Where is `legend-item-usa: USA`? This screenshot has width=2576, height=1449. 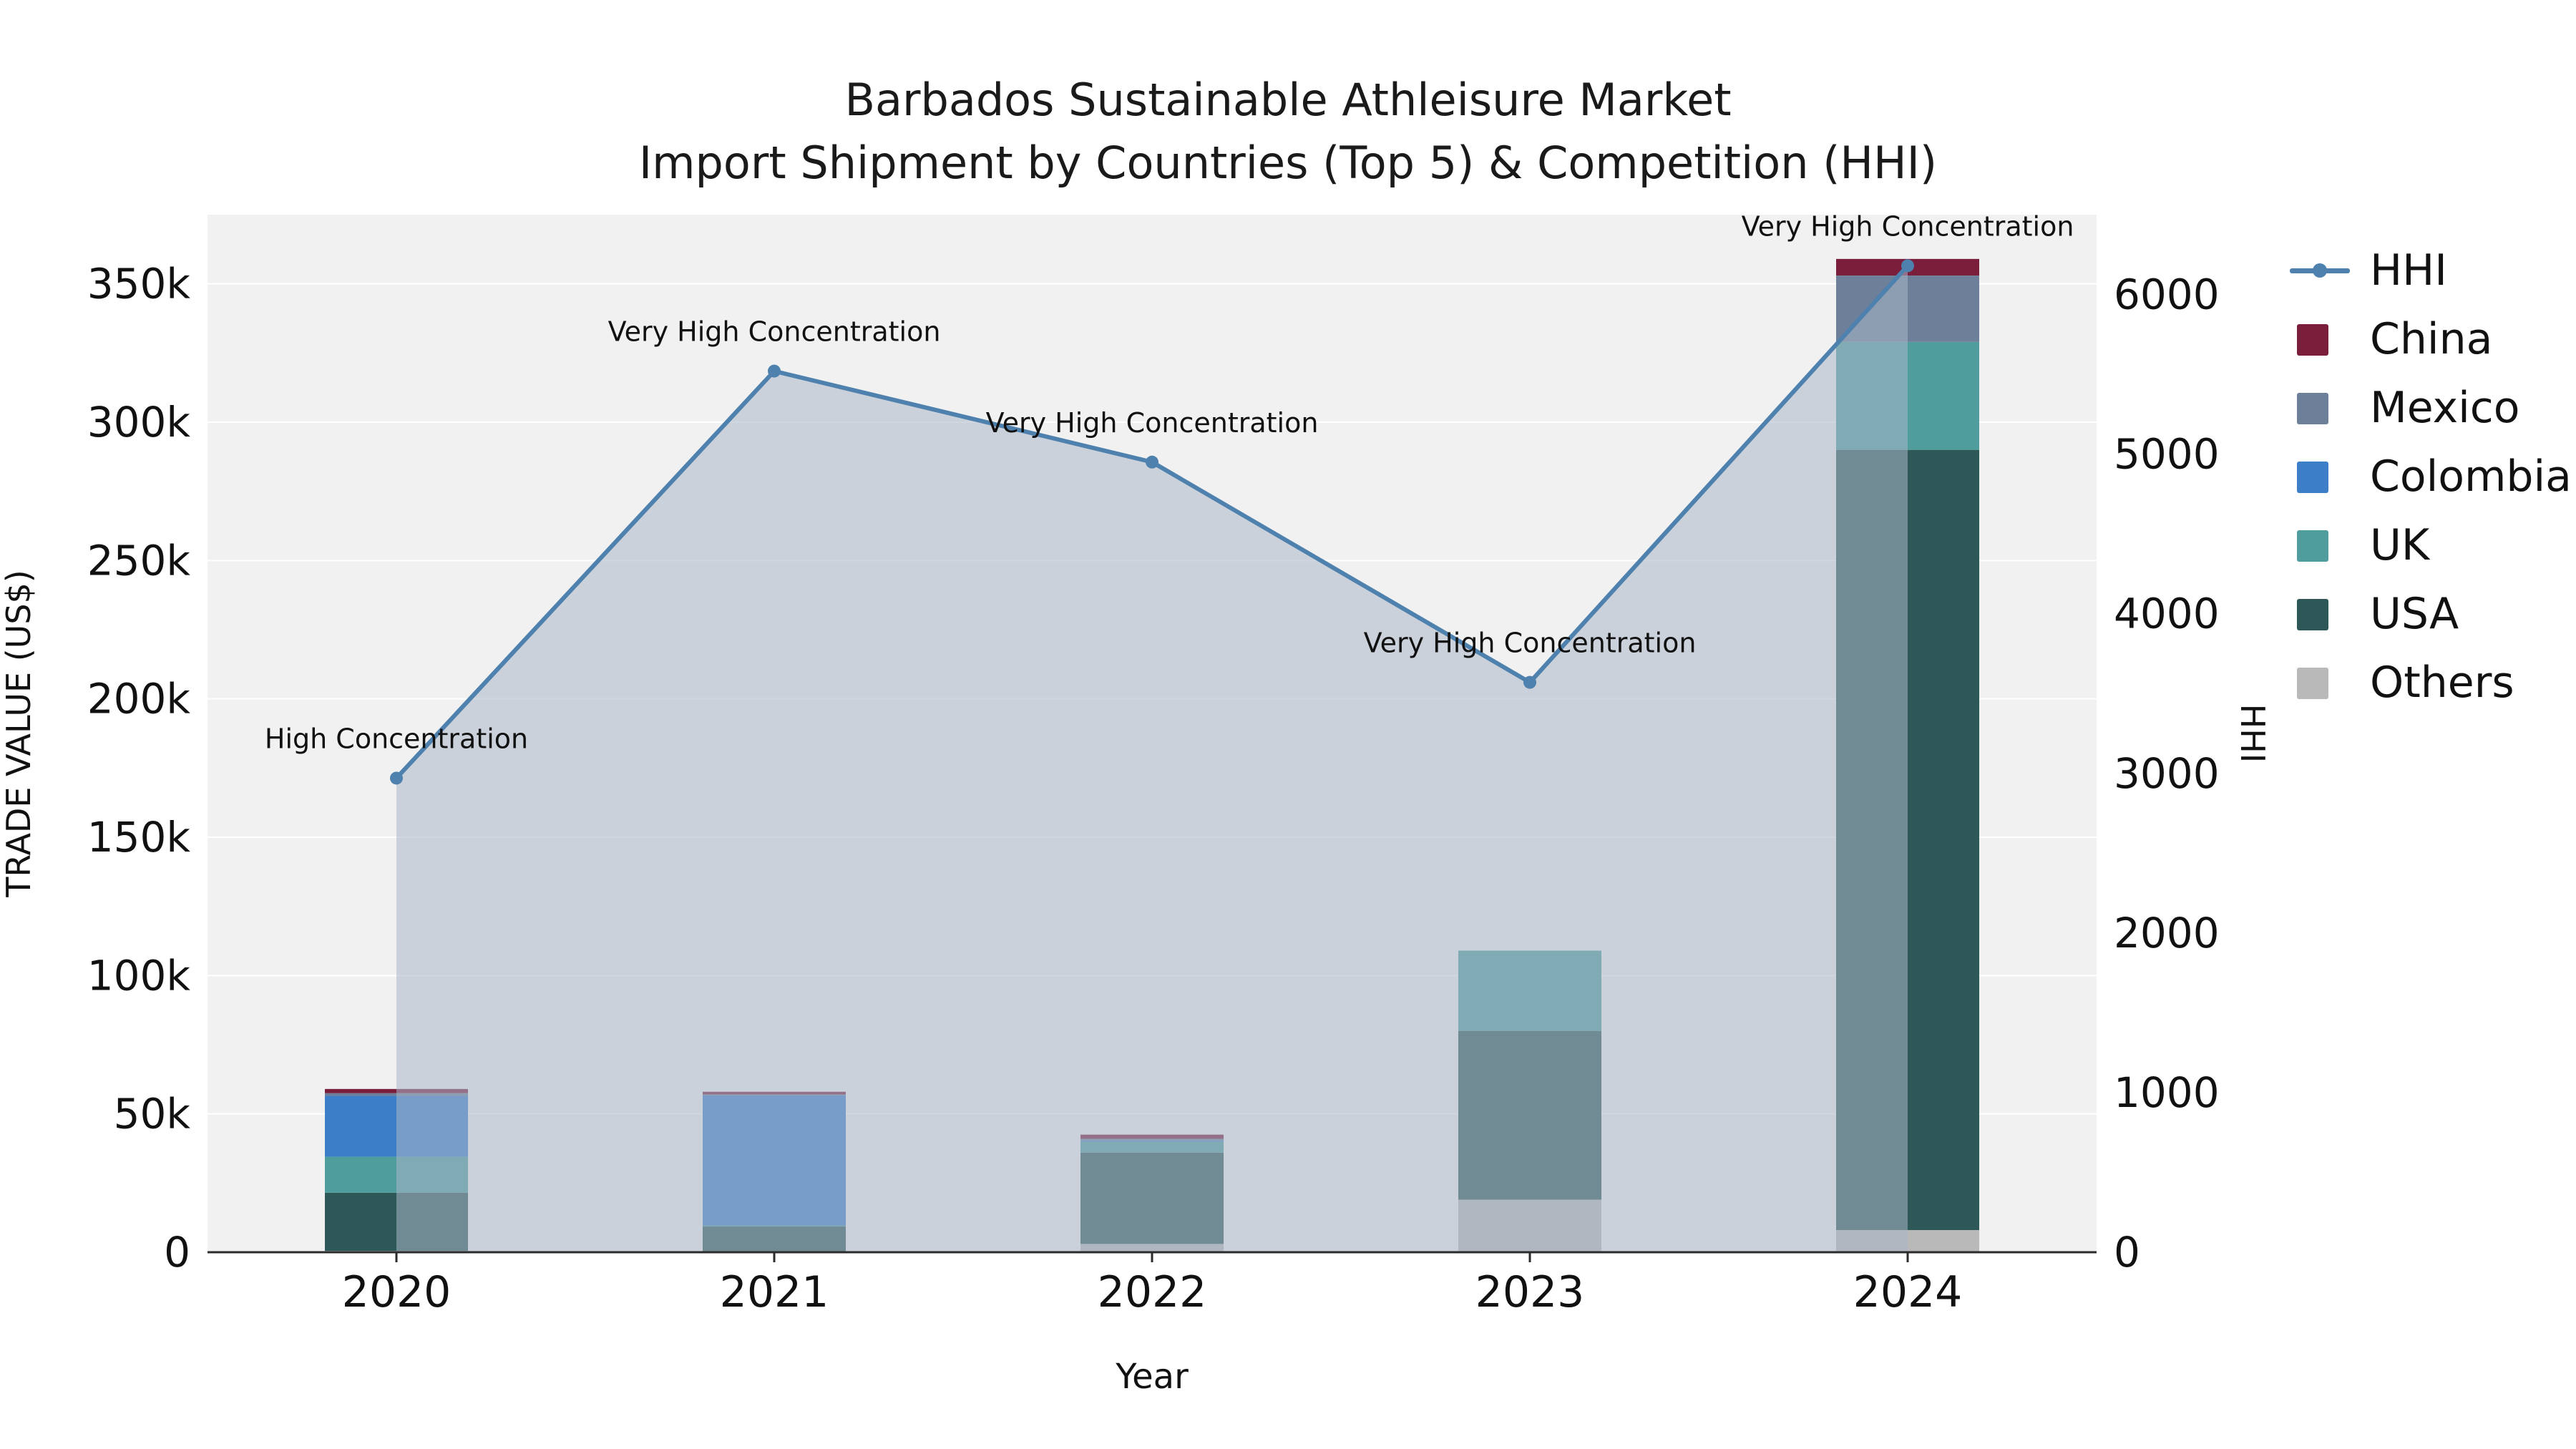 legend-item-usa: USA is located at coordinates (2431, 614).